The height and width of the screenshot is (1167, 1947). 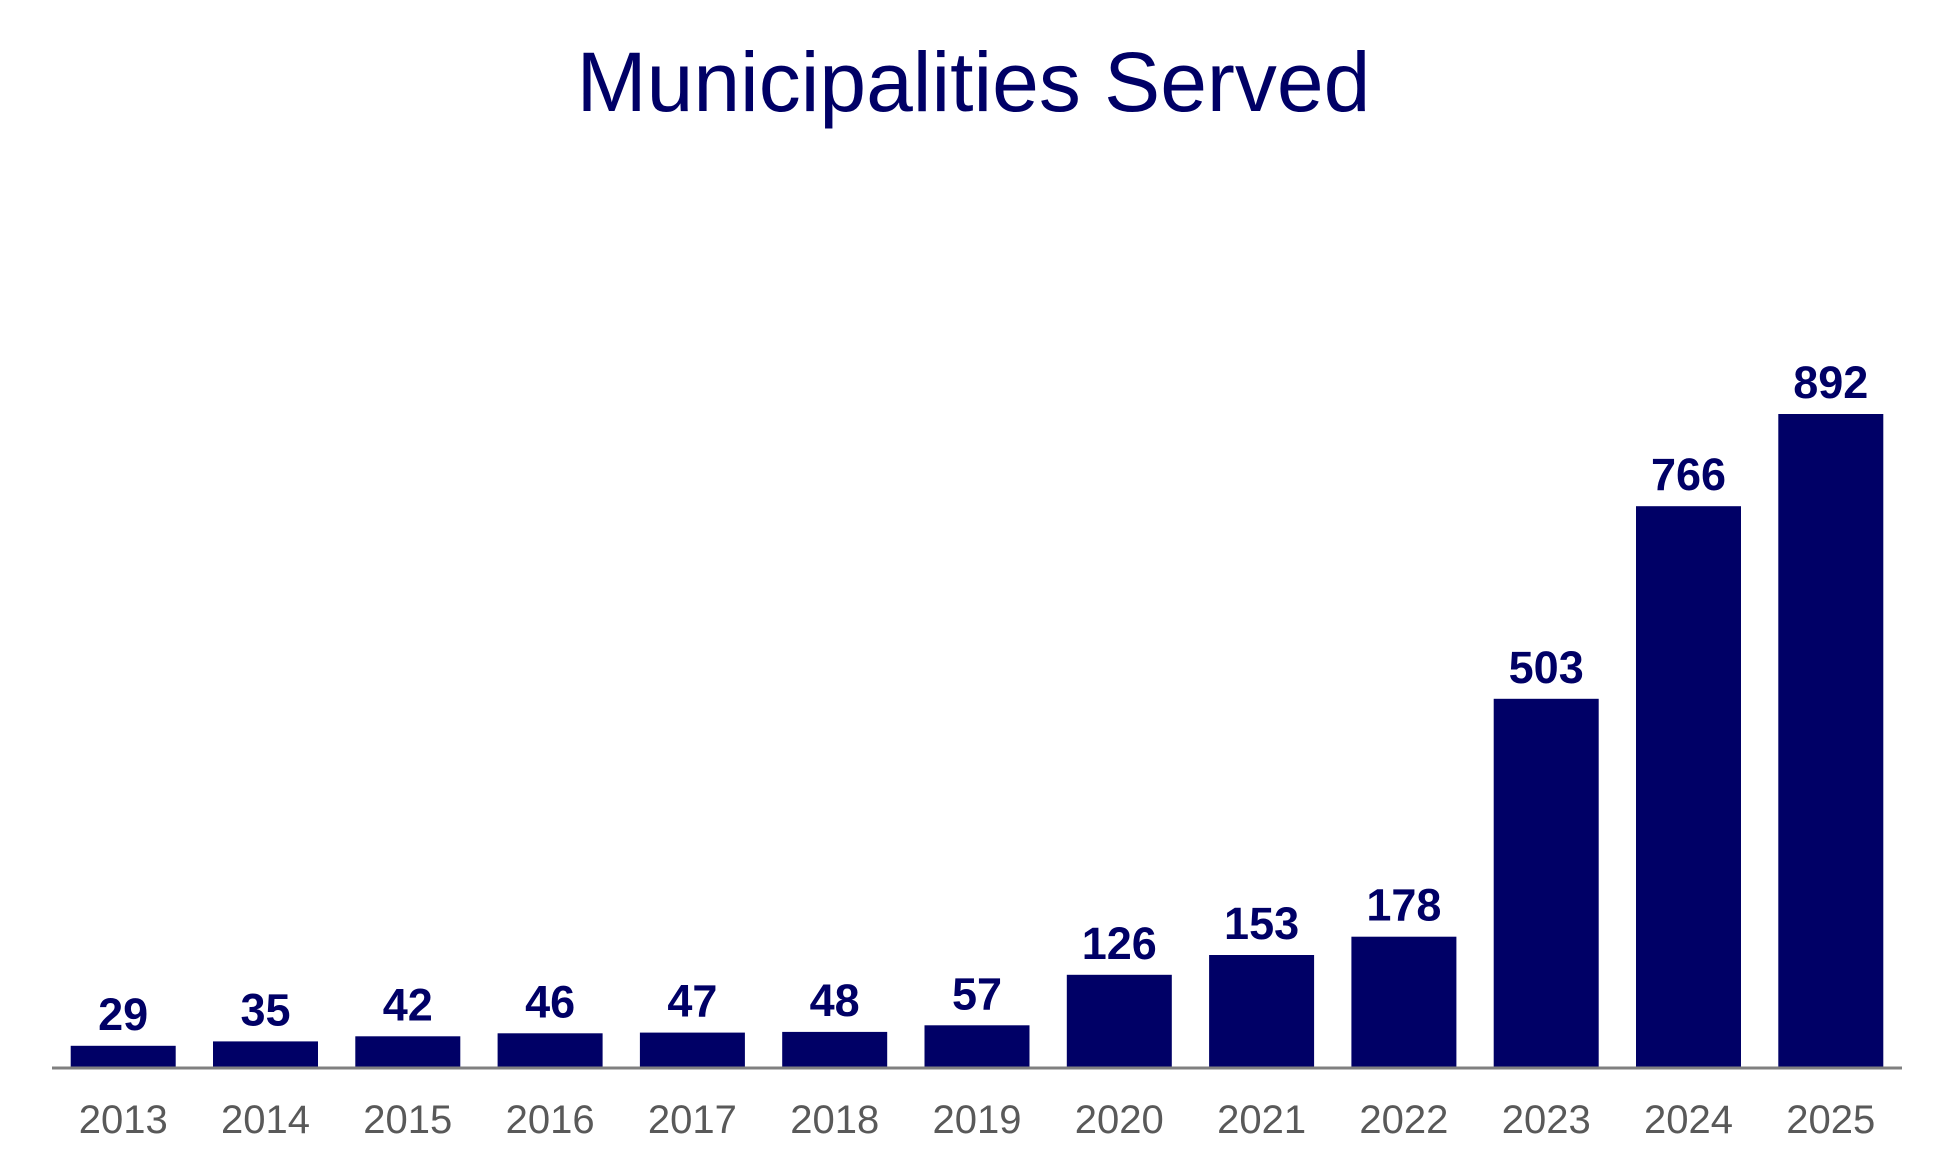 What do you see at coordinates (1404, 1001) in the screenshot?
I see `bar-2022` at bounding box center [1404, 1001].